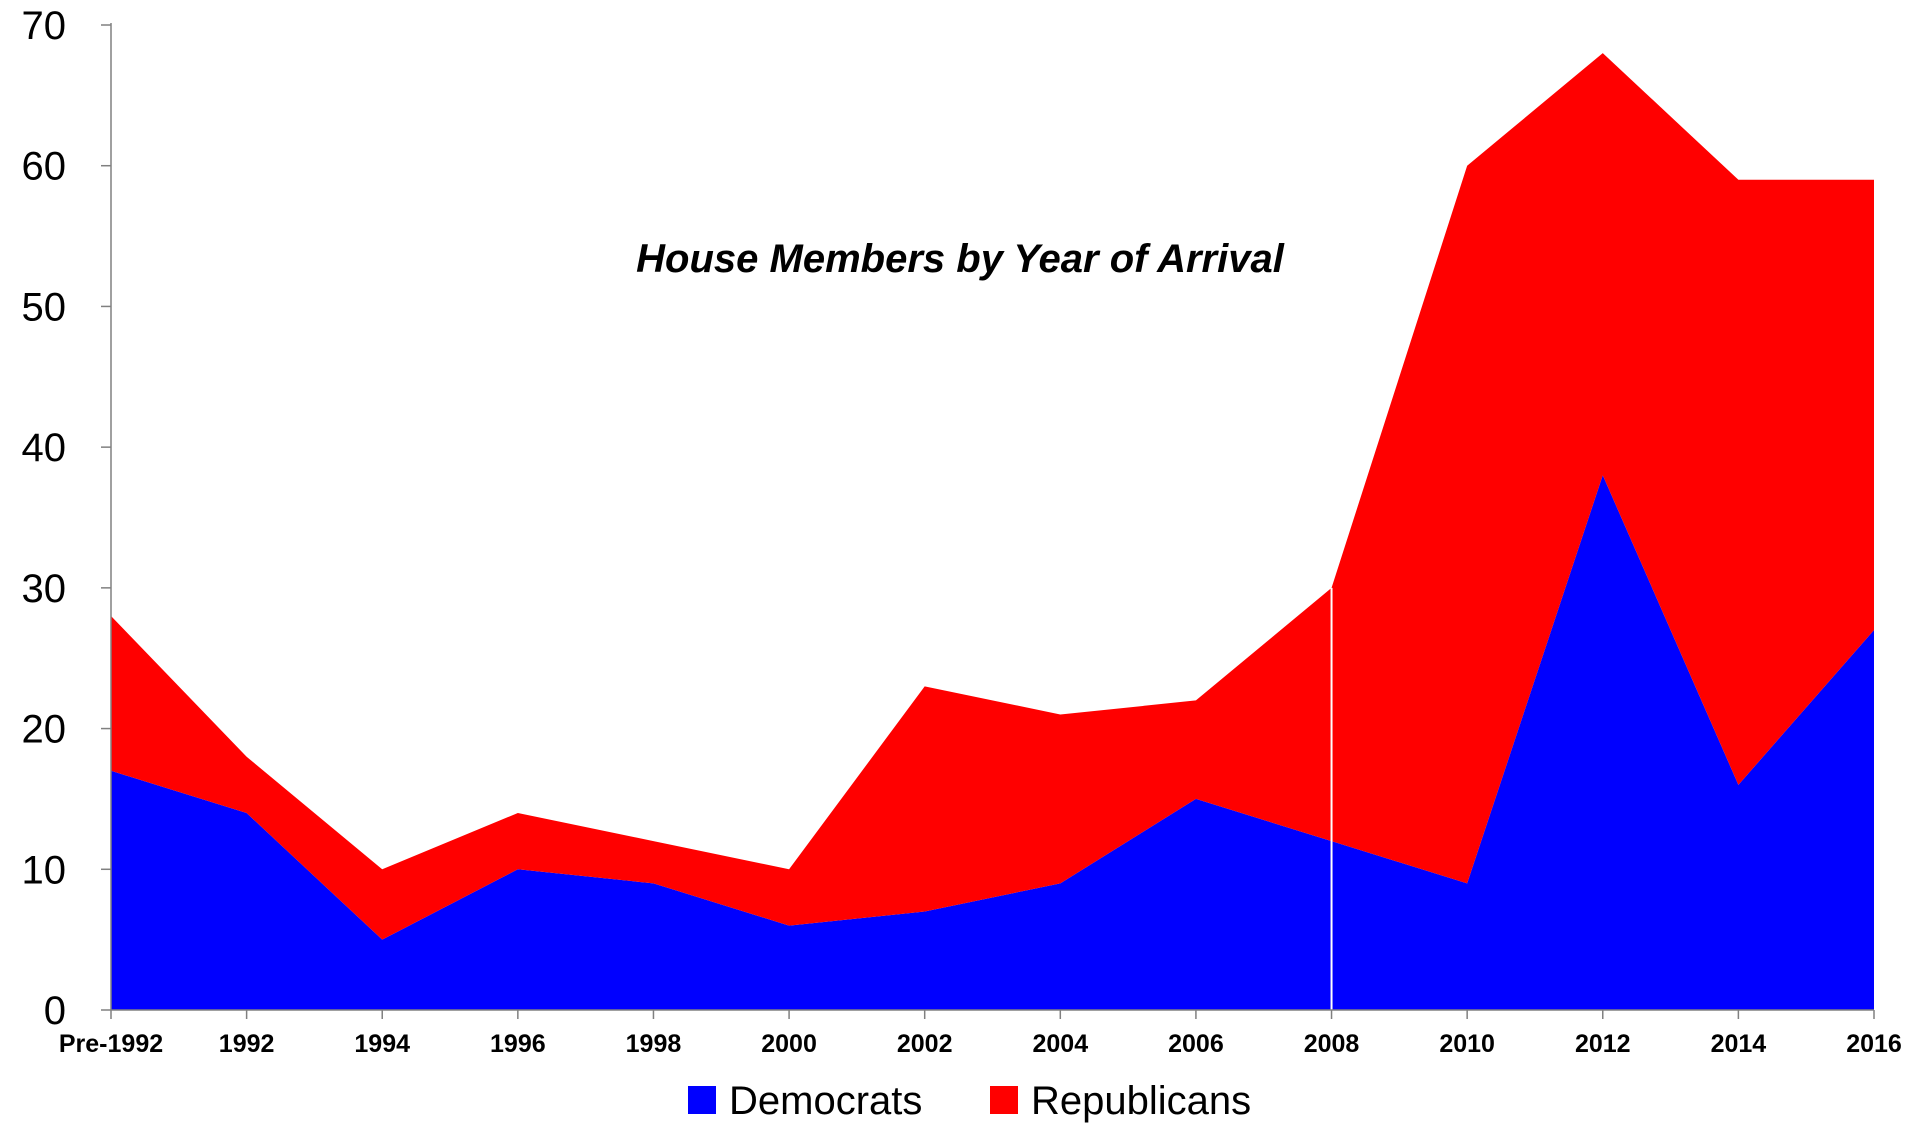 The height and width of the screenshot is (1146, 1915). Describe the element at coordinates (44, 730) in the screenshot. I see `y-tick-label: 20` at that location.